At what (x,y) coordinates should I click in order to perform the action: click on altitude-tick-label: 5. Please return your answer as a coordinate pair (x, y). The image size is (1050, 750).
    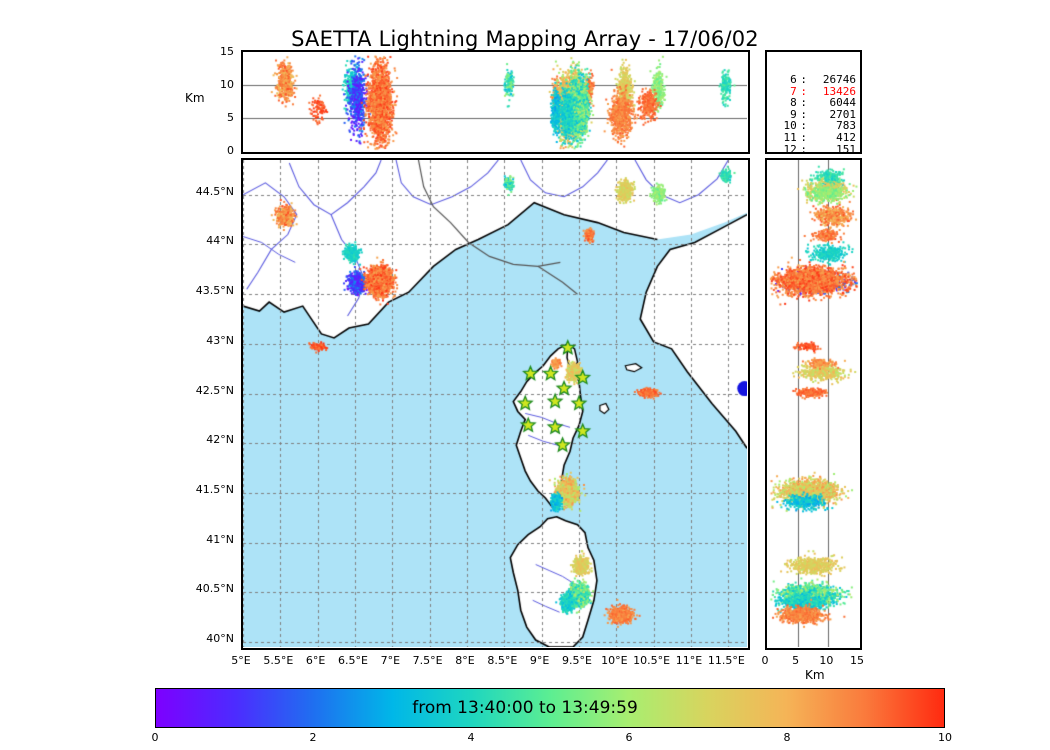
    Looking at the image, I should click on (230, 117).